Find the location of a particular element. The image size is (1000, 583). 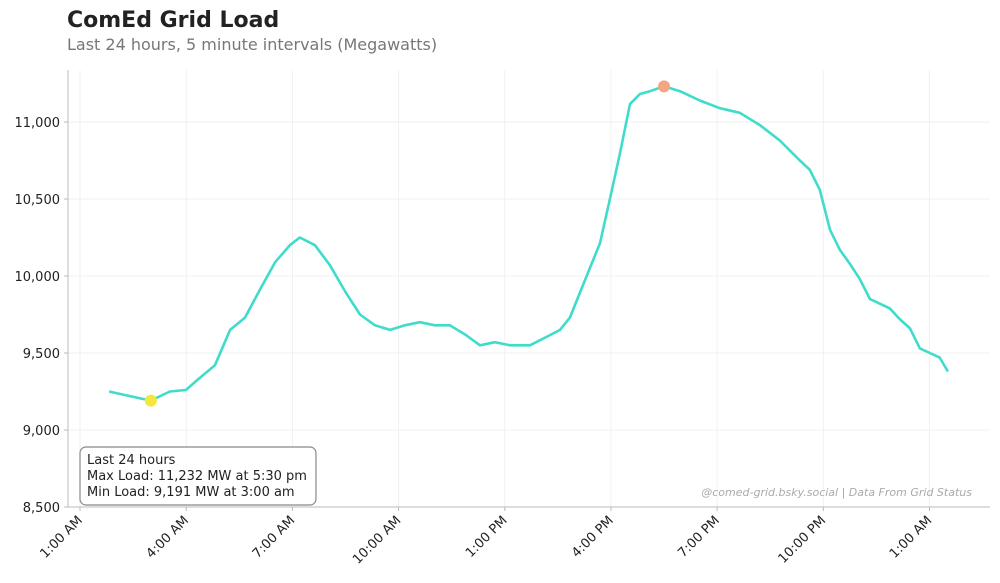

y-tick-label: 10,000 is located at coordinates (38, 277).